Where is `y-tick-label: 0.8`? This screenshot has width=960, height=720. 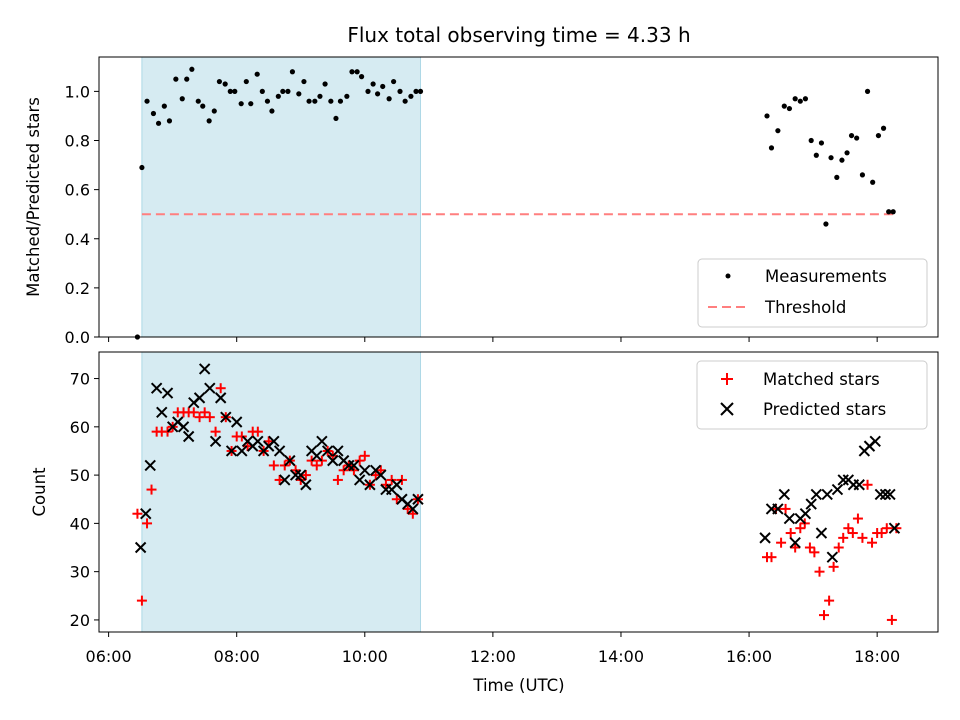 y-tick-label: 0.8 is located at coordinates (77, 141).